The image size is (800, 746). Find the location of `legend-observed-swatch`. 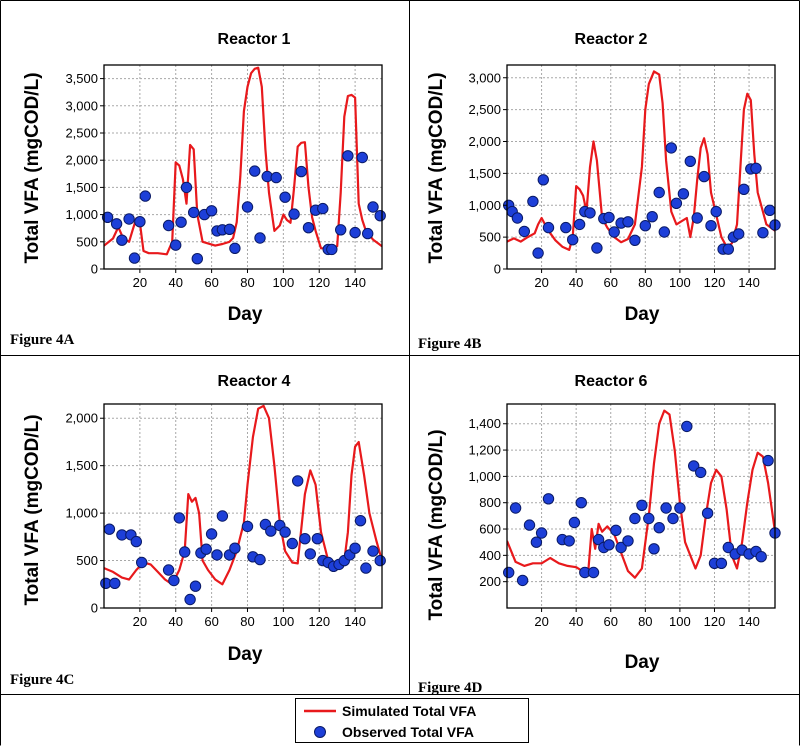

legend-observed-swatch is located at coordinates (320, 732).